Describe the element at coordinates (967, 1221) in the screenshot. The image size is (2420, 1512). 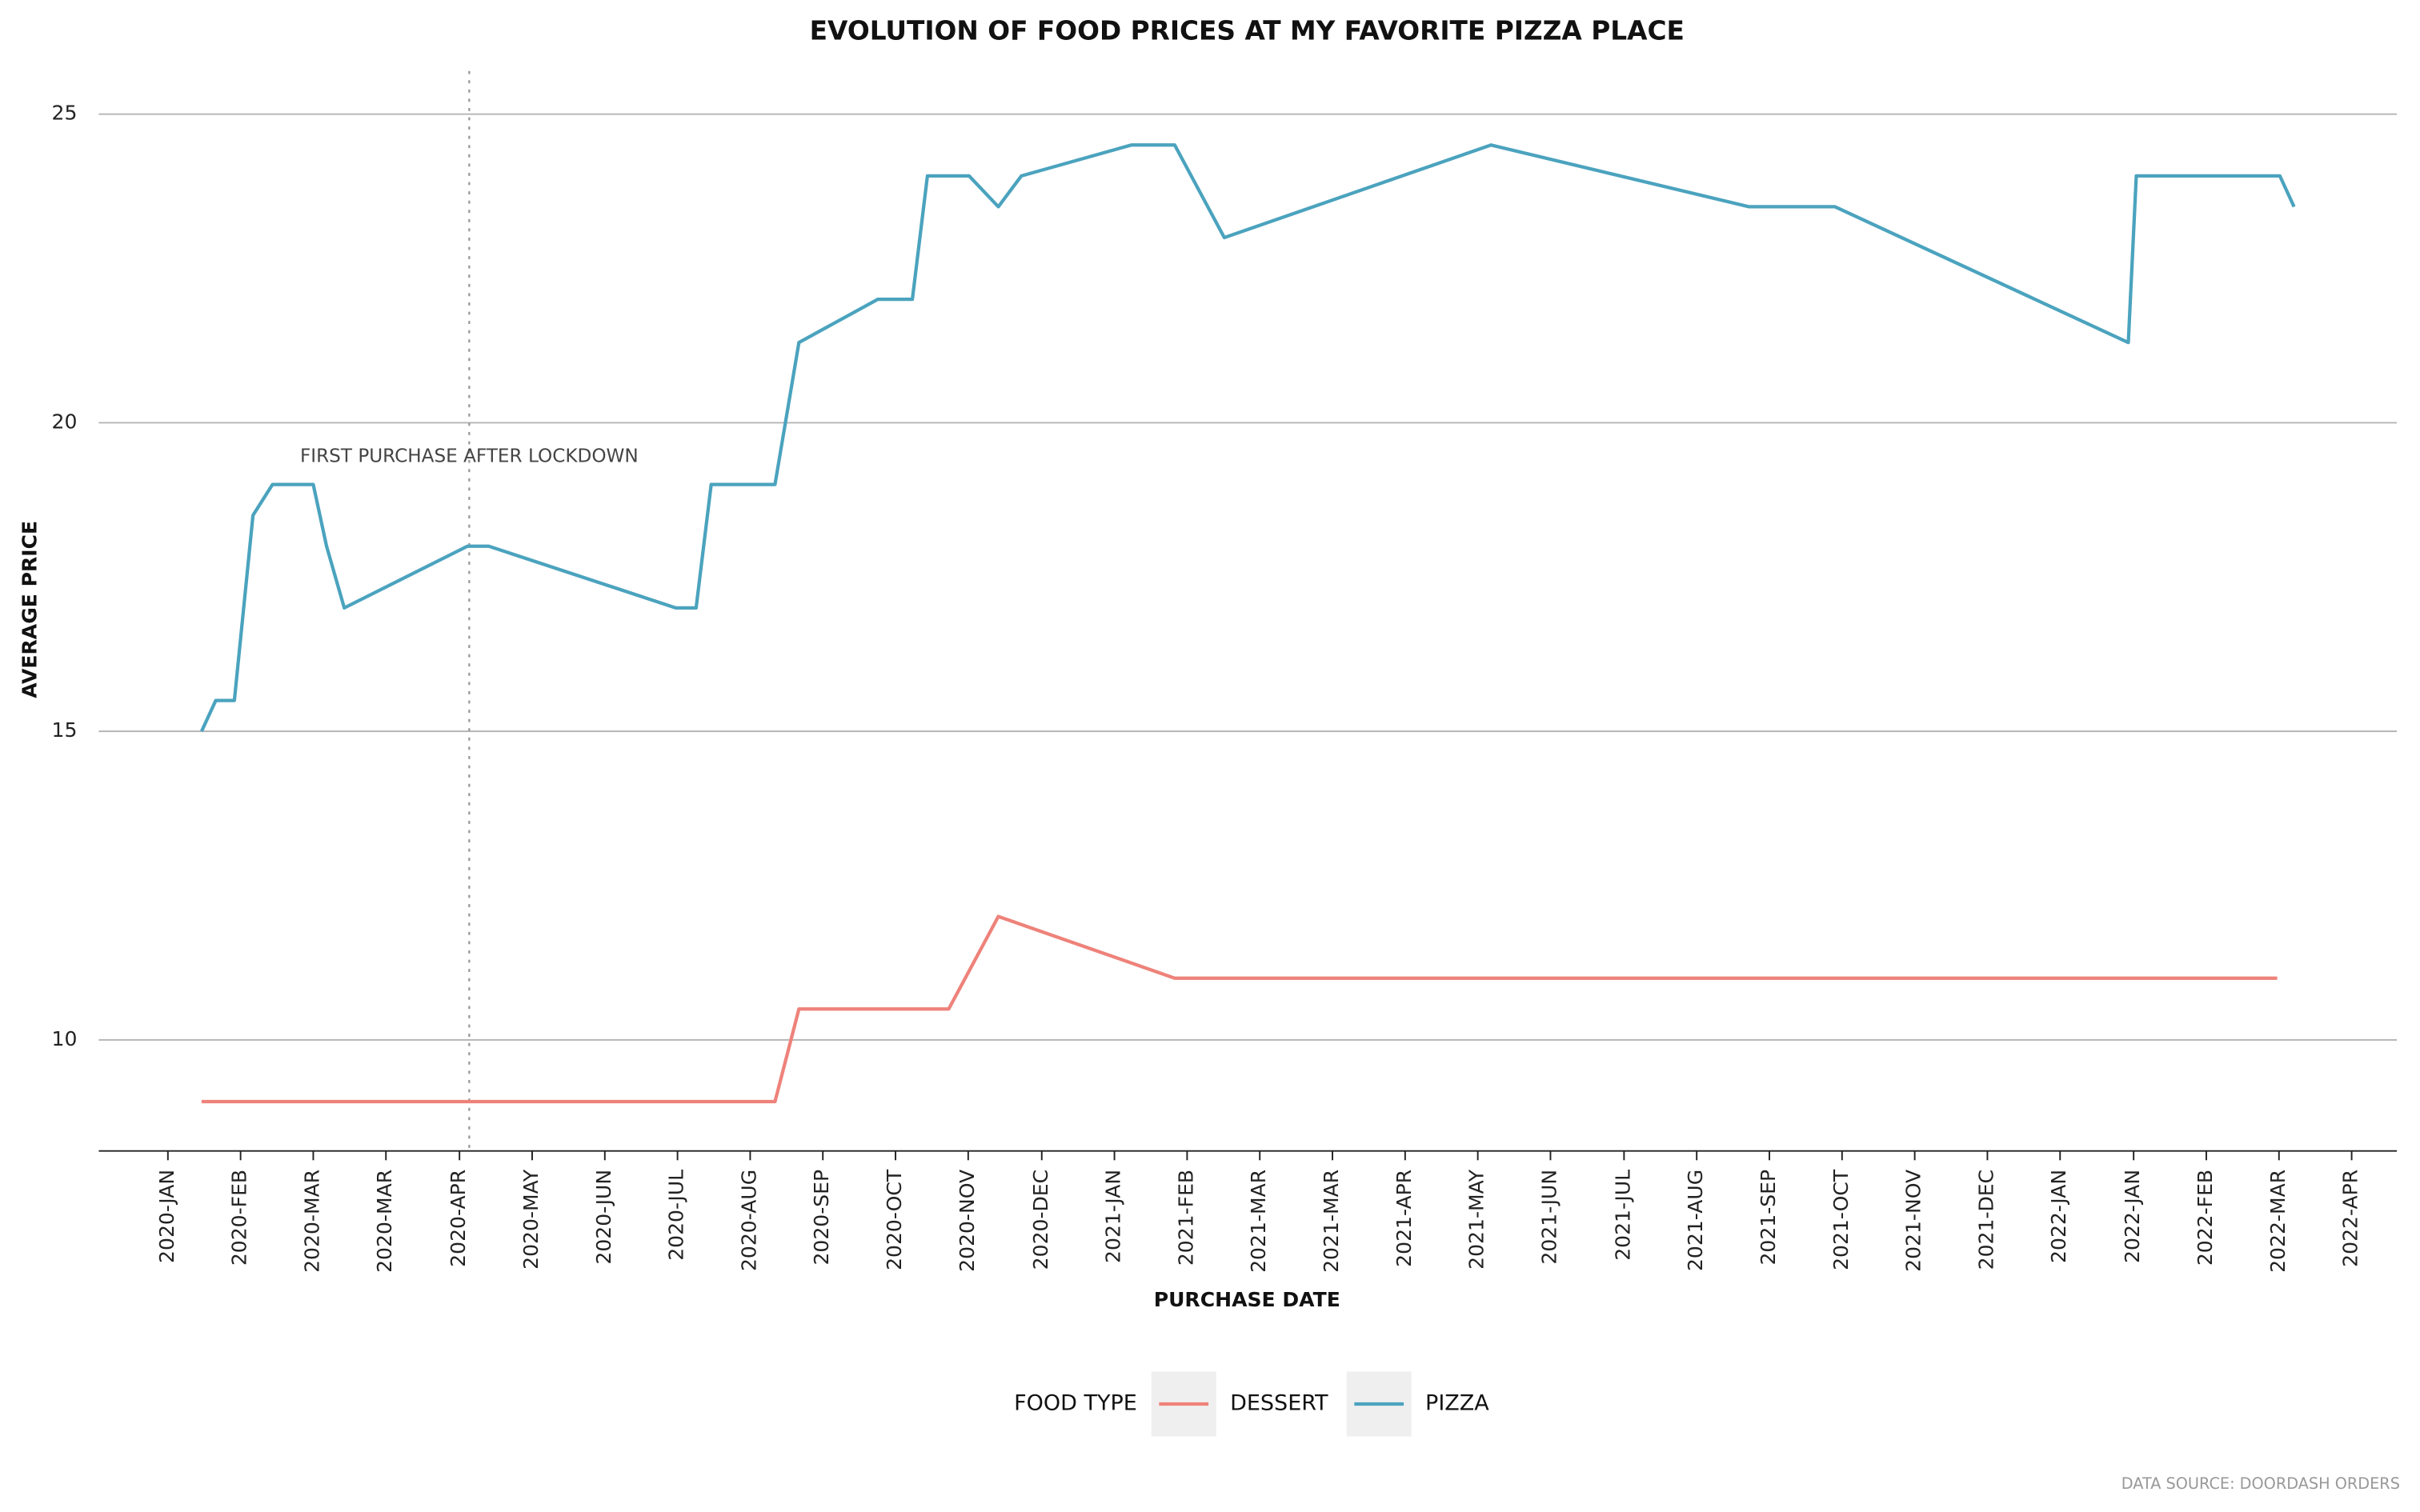
I see `x-tick-label: 2020-NOV` at that location.